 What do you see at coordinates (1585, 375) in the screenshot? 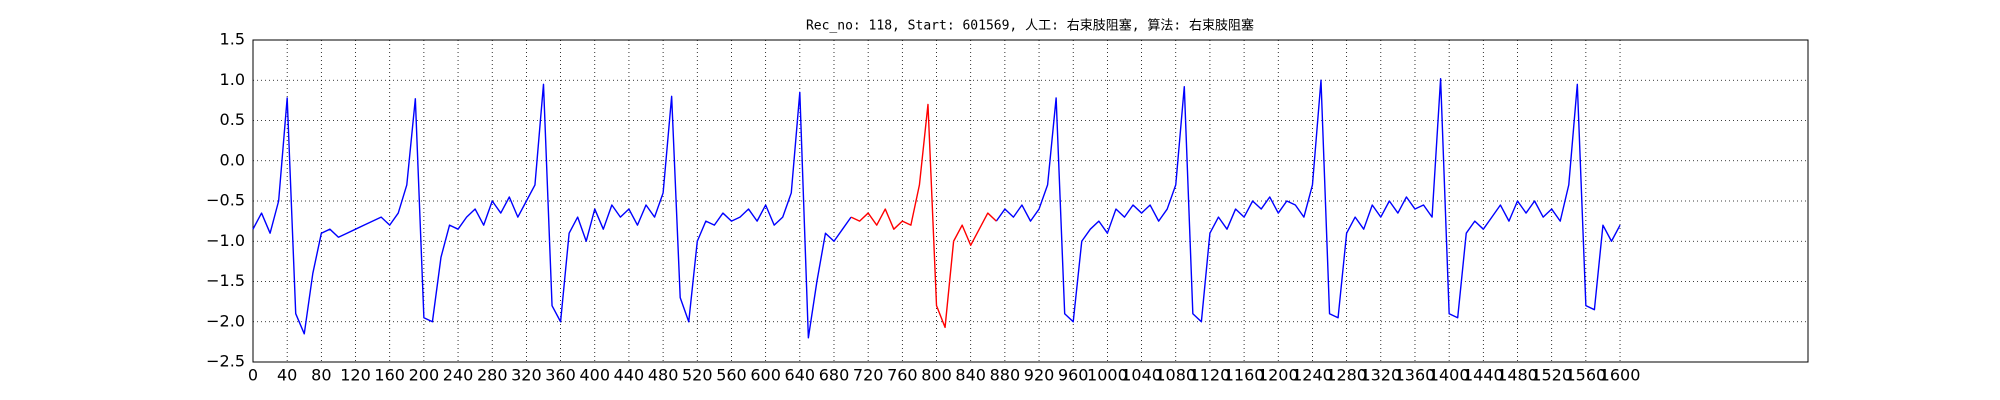
I see `x-tick-label: 1560` at bounding box center [1585, 375].